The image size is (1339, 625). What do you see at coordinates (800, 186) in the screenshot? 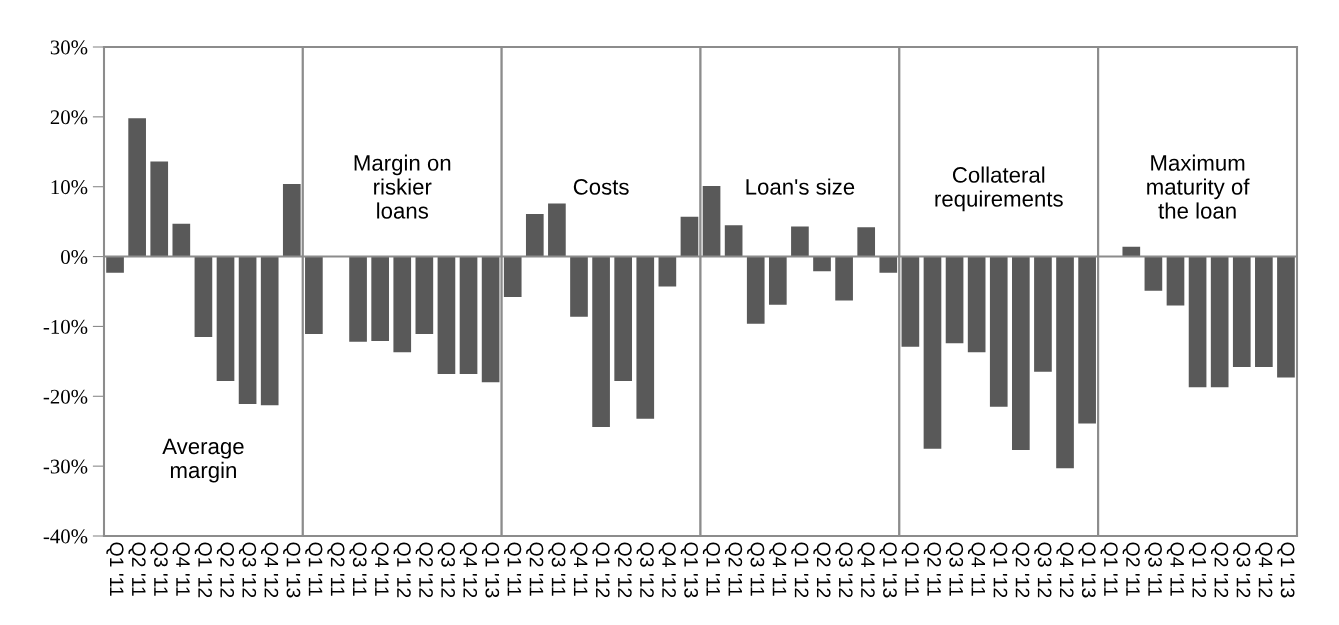
I see `annotation: Loan's size` at bounding box center [800, 186].